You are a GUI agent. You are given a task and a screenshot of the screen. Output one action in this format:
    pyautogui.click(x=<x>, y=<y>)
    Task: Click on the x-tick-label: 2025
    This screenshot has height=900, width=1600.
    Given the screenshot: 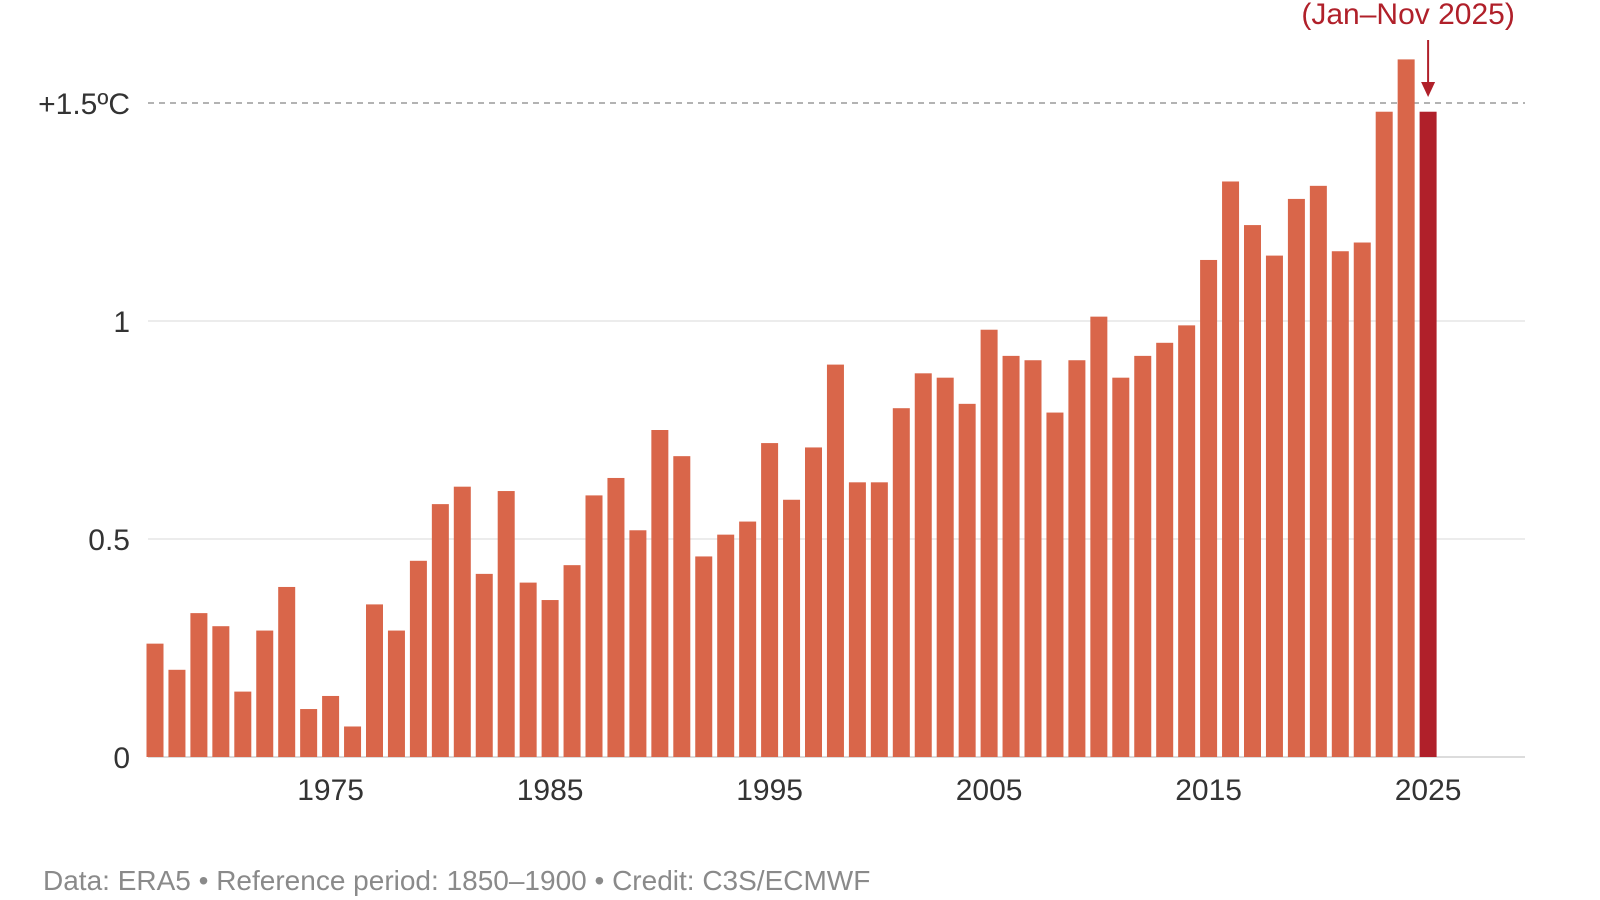 What is the action you would take?
    pyautogui.click(x=1428, y=790)
    